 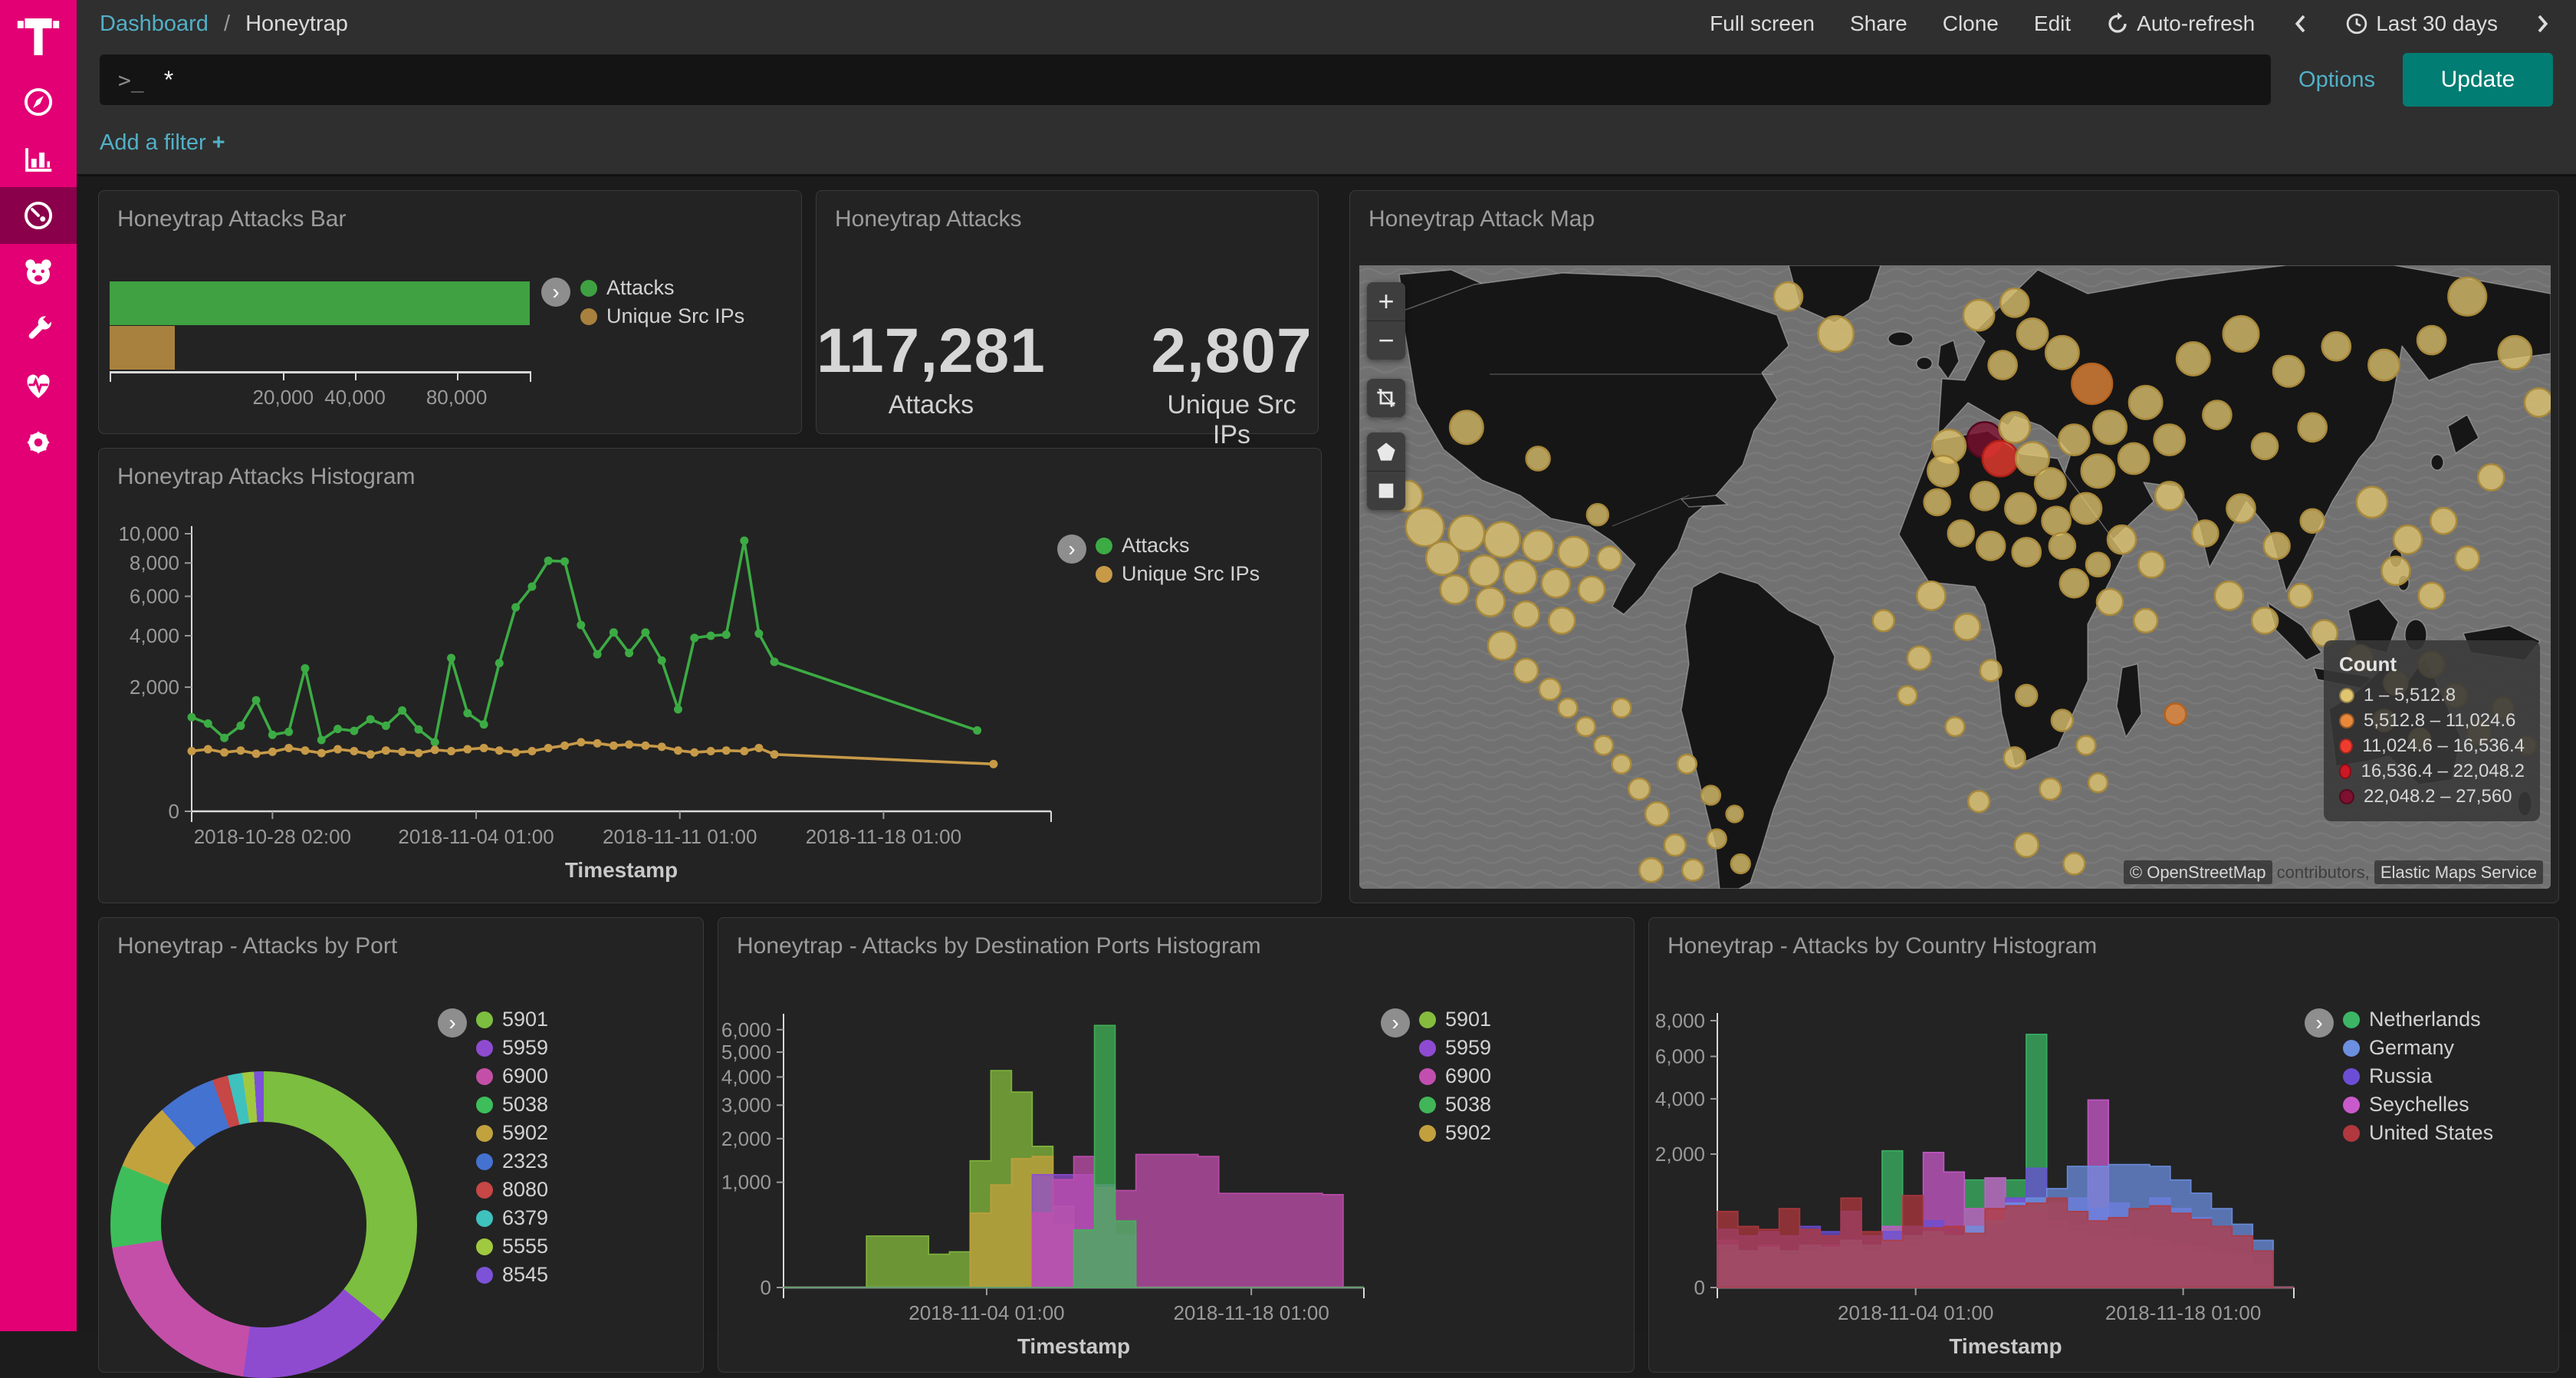 I want to click on zoom-out-button: −, so click(x=1386, y=340).